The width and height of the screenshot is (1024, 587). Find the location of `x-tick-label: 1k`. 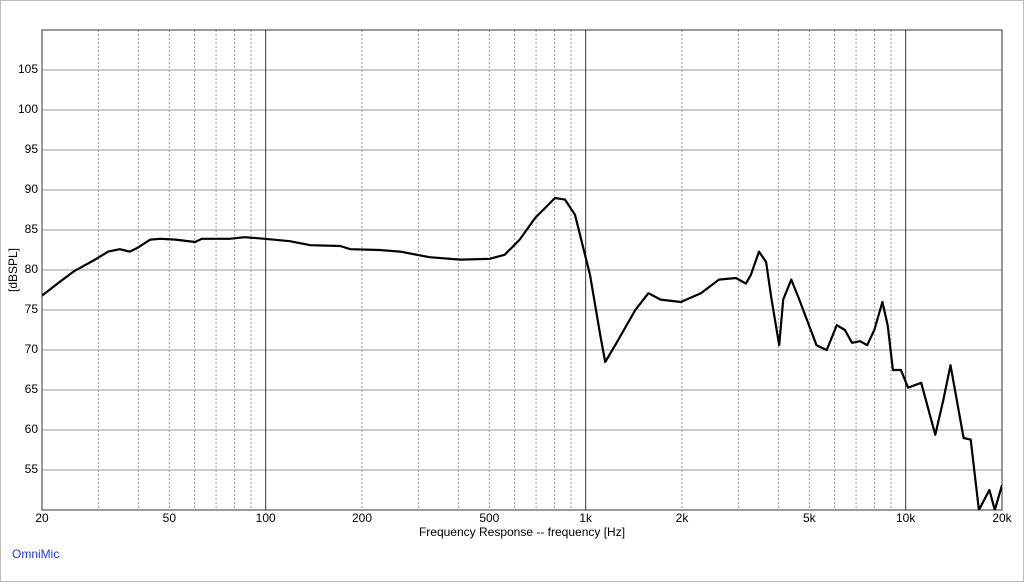

x-tick-label: 1k is located at coordinates (586, 518).